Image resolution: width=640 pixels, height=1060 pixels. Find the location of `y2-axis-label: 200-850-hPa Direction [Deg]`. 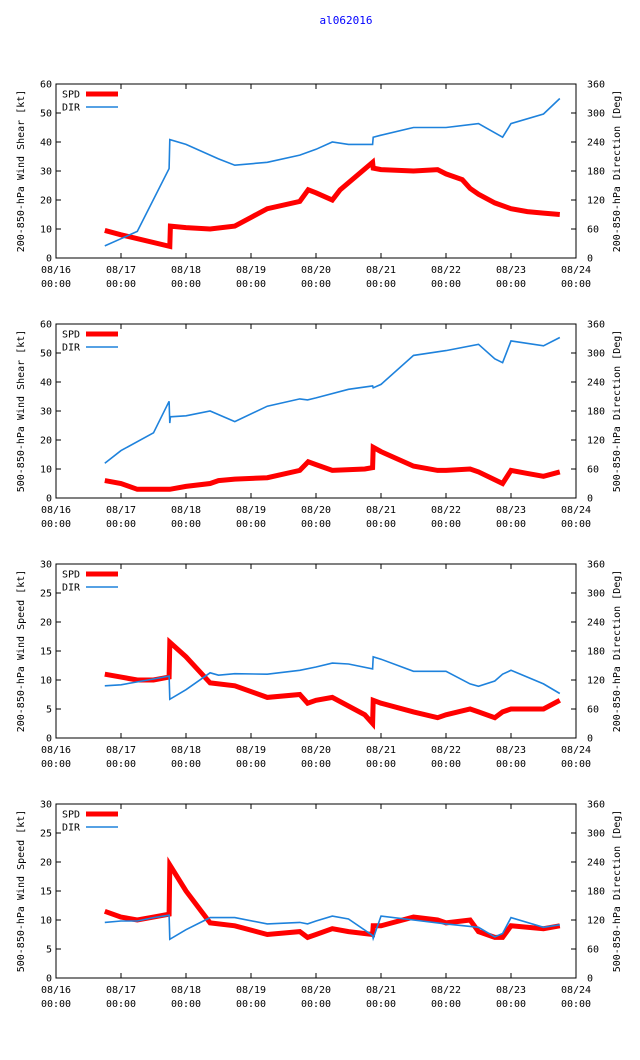

y2-axis-label: 200-850-hPa Direction [Deg] is located at coordinates (617, 171).